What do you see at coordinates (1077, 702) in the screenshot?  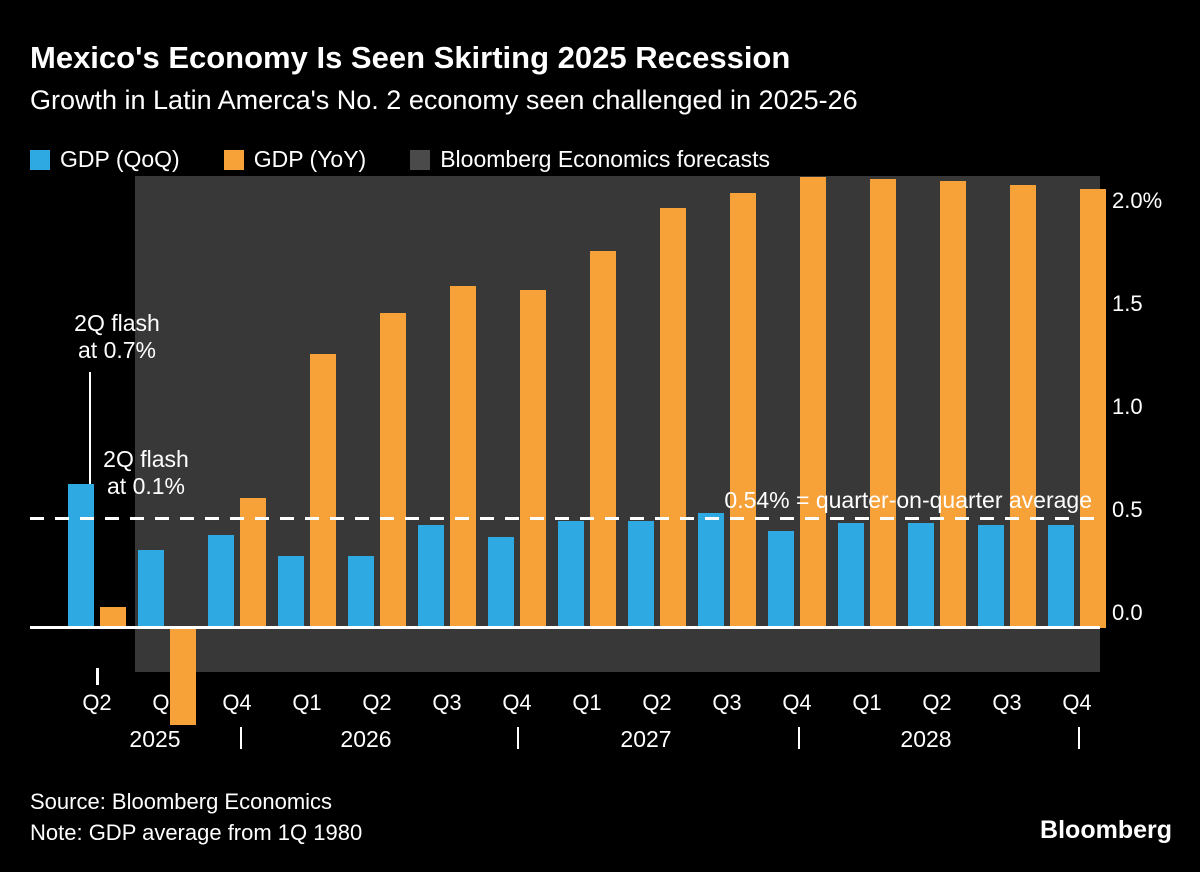 I see `x-label-q4-2028: Q4` at bounding box center [1077, 702].